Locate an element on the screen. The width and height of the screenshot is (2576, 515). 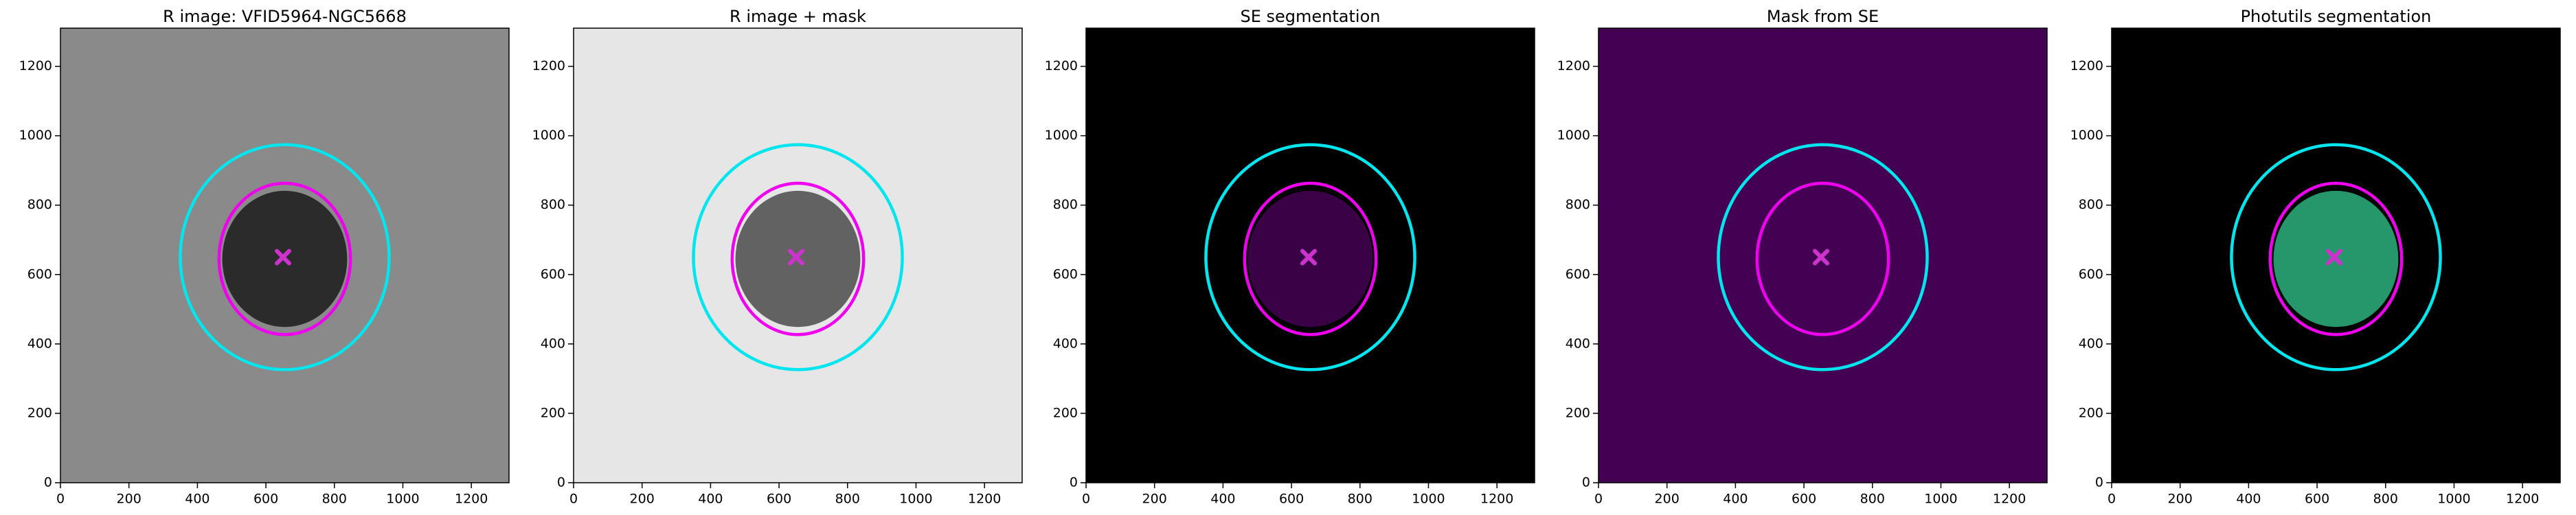
panel-title: R image: VFID5964-NGC5668 is located at coordinates (285, 16).